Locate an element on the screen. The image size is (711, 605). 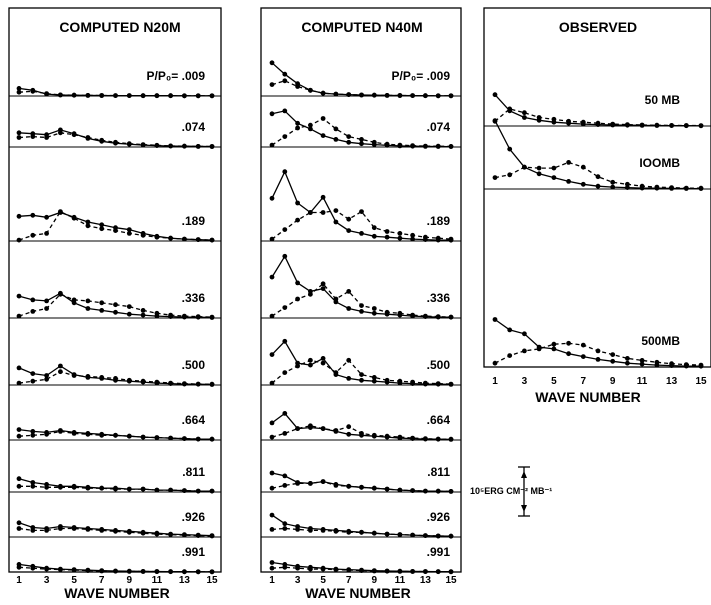
panel: .074 is located at coordinates (361, 129).